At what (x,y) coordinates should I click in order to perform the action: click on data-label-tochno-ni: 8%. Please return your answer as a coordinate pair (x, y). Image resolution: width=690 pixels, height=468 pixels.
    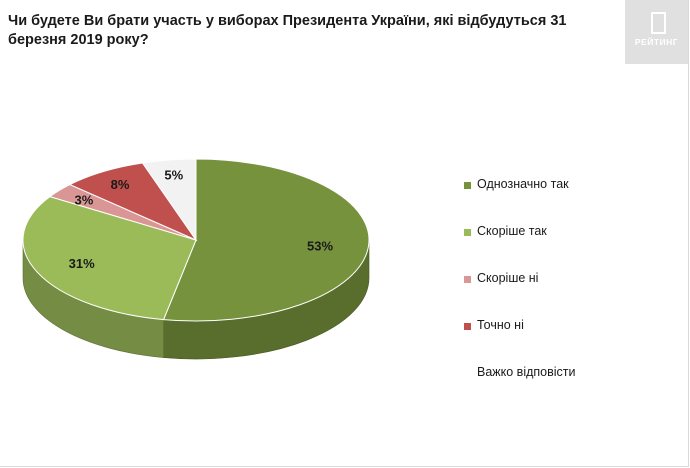
    Looking at the image, I should click on (120, 184).